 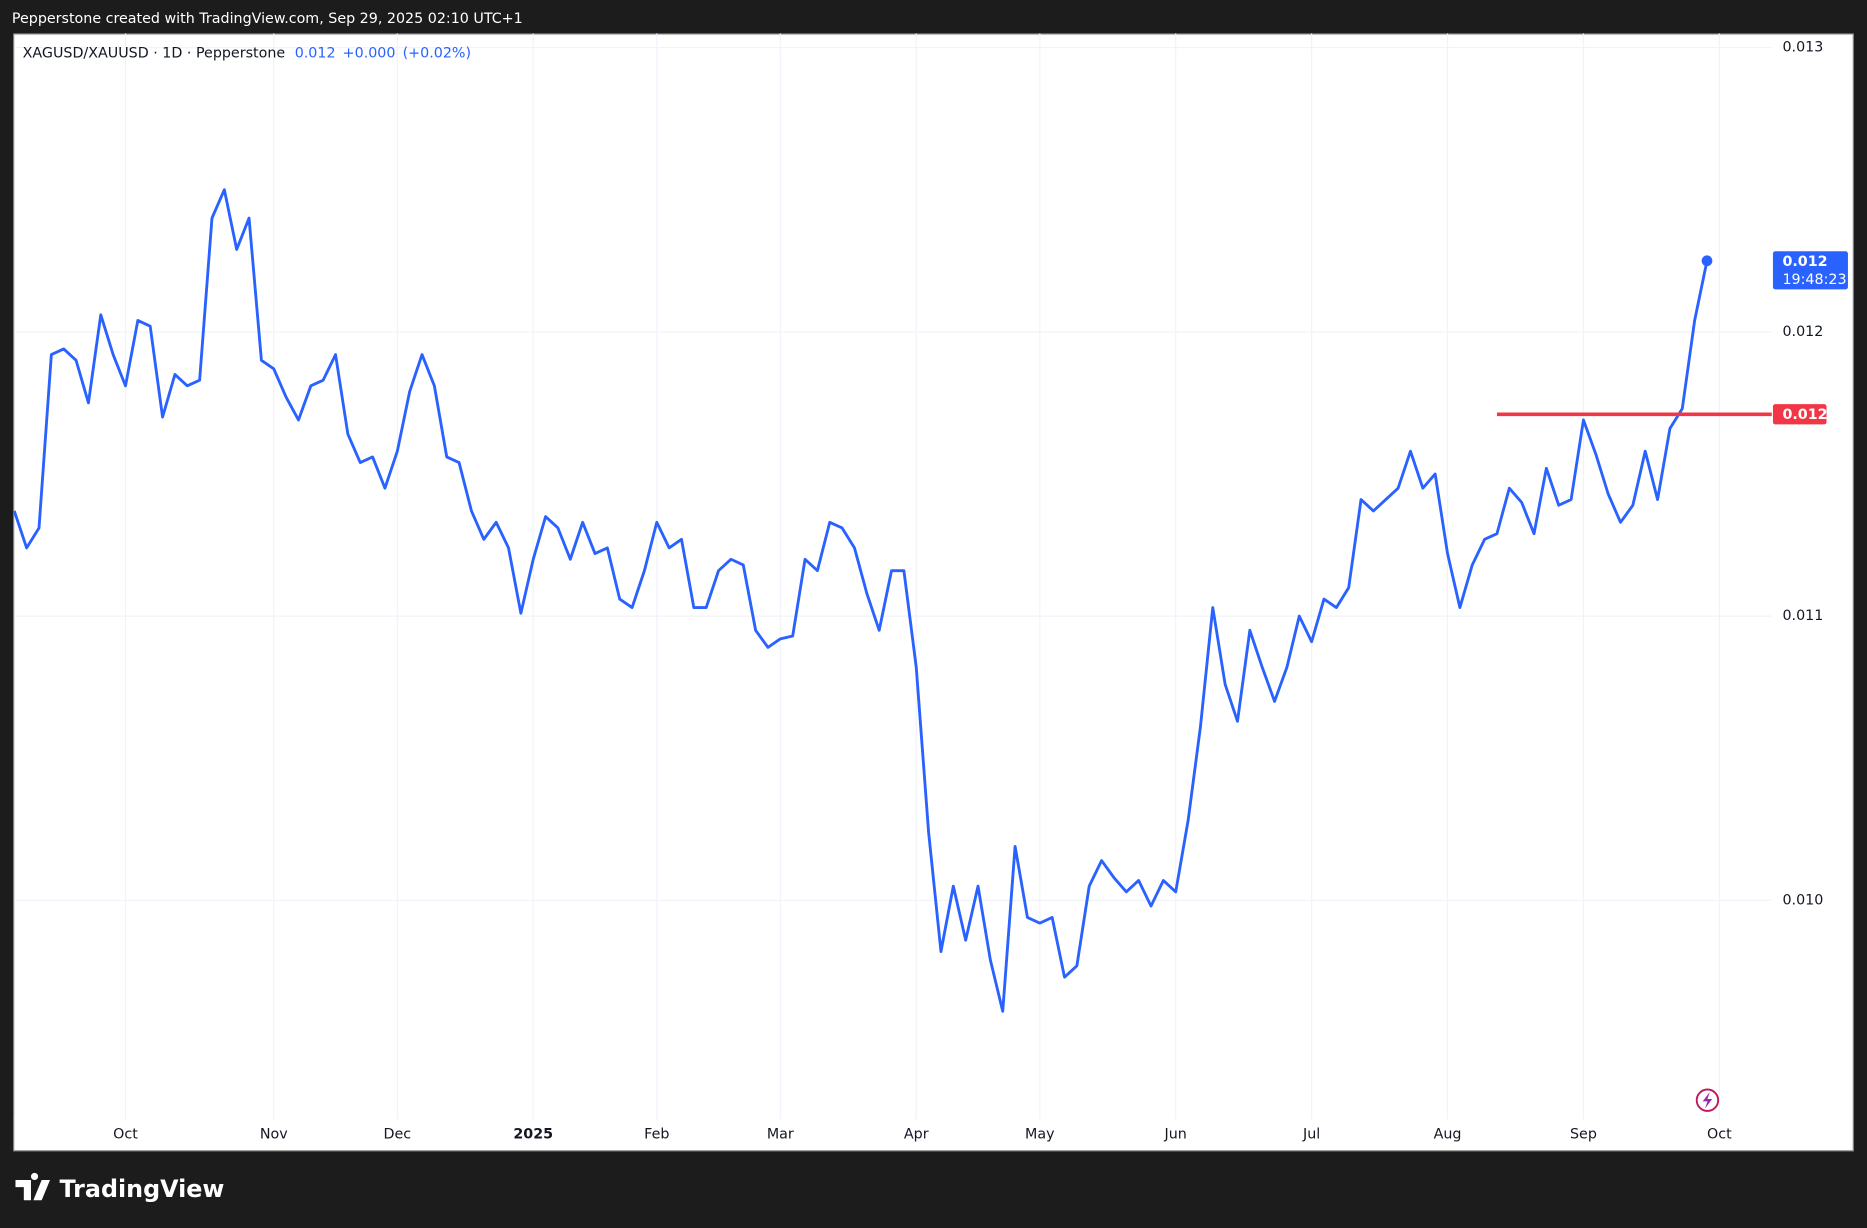 What do you see at coordinates (1802, 616) in the screenshot?
I see `y-tick-label: 0.011` at bounding box center [1802, 616].